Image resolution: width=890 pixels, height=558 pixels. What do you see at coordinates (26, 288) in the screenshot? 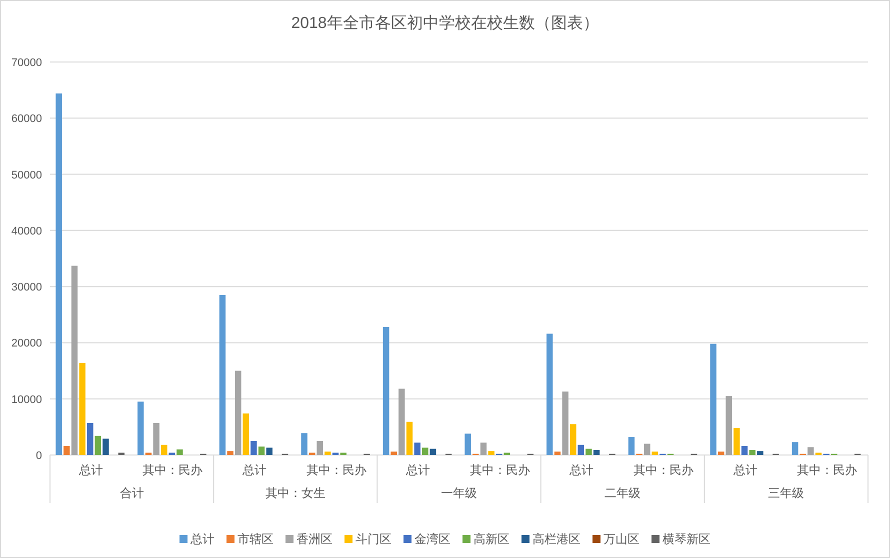
I see `y-tick-label: 30000` at bounding box center [26, 288].